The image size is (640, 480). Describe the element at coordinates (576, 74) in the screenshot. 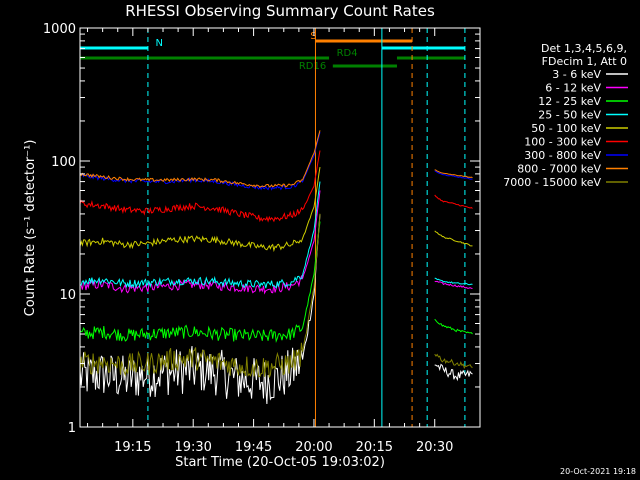

I see `legend-label: 3 - 6 keV` at that location.